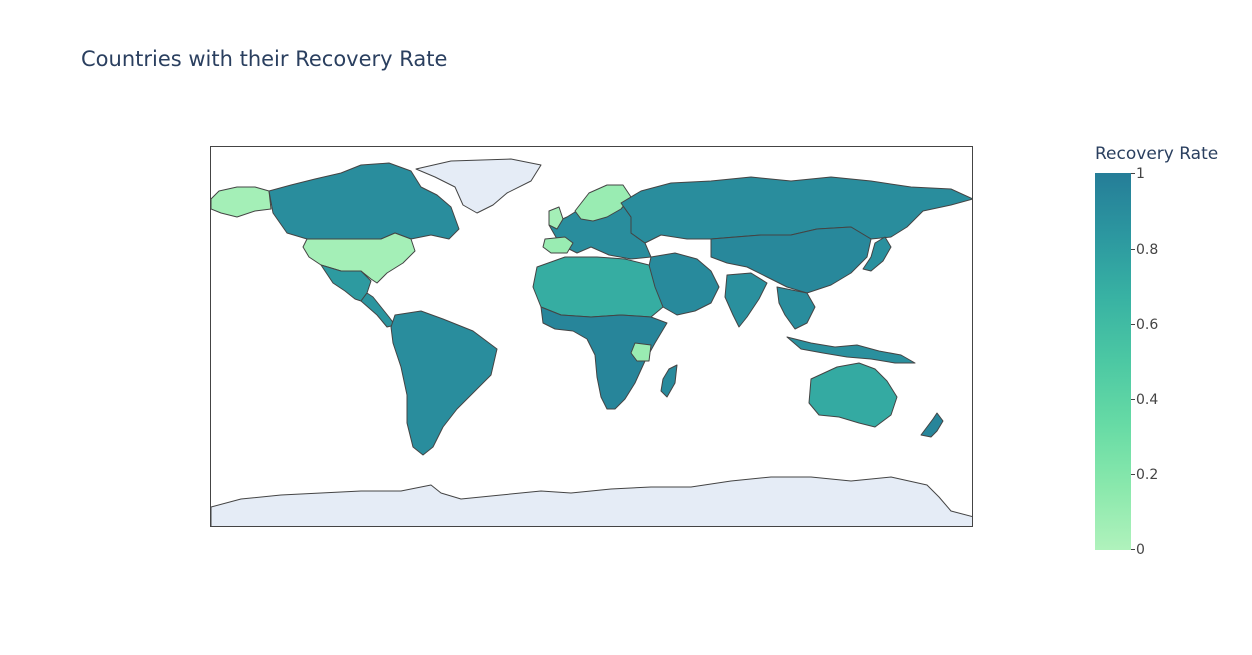 This screenshot has height=655, width=1252. Describe the element at coordinates (1147, 400) in the screenshot. I see `colorbar-tick-label: 0.4` at that location.